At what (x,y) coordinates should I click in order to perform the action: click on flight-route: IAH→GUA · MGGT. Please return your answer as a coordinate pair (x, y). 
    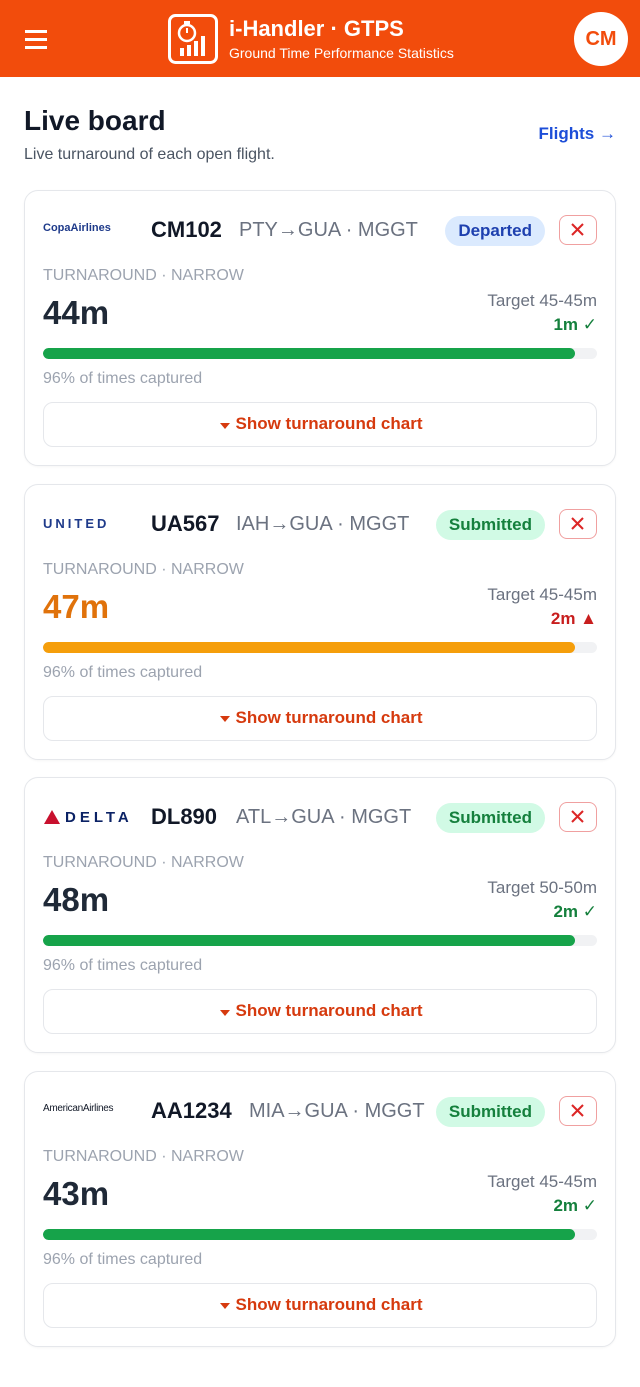
    Looking at the image, I should click on (323, 523).